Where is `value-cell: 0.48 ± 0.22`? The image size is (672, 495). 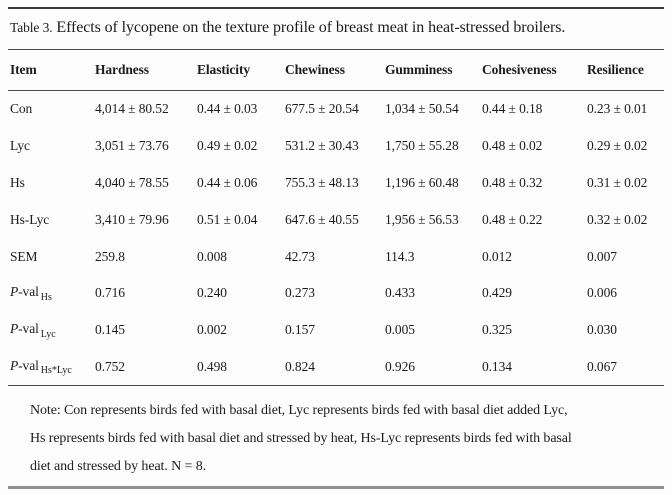 value-cell: 0.48 ± 0.22 is located at coordinates (512, 219).